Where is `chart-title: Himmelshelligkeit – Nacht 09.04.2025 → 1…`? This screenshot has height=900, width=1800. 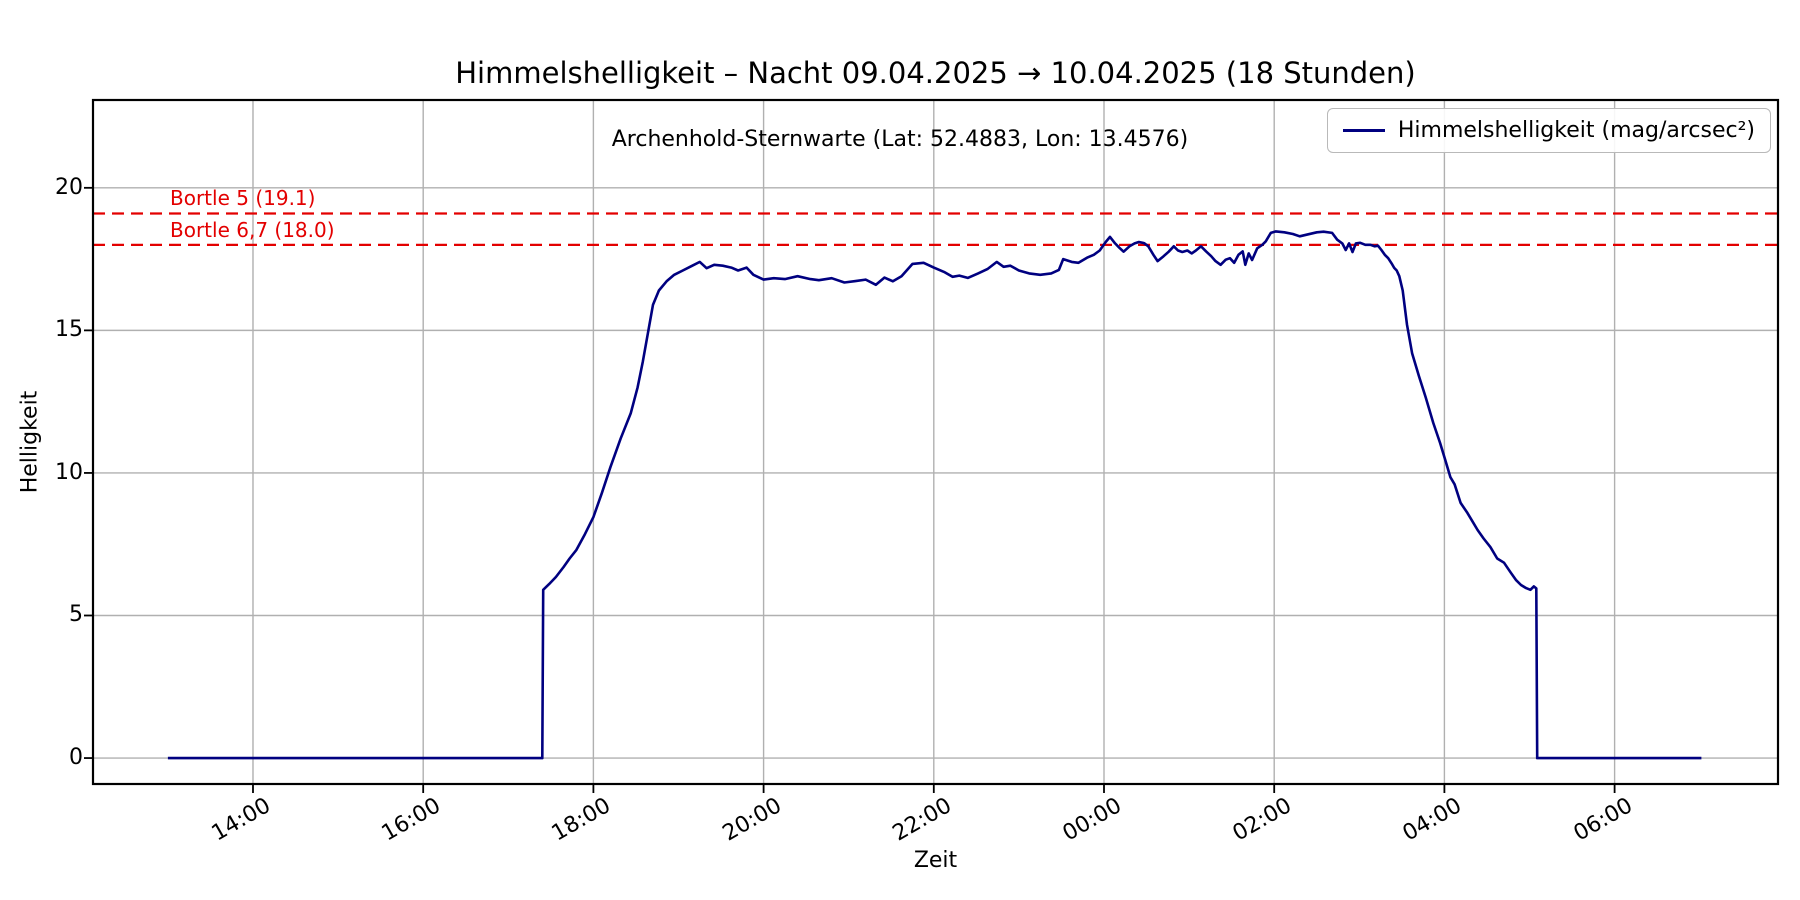 chart-title: Himmelshelligkeit – Nacht 09.04.2025 → 1… is located at coordinates (935, 73).